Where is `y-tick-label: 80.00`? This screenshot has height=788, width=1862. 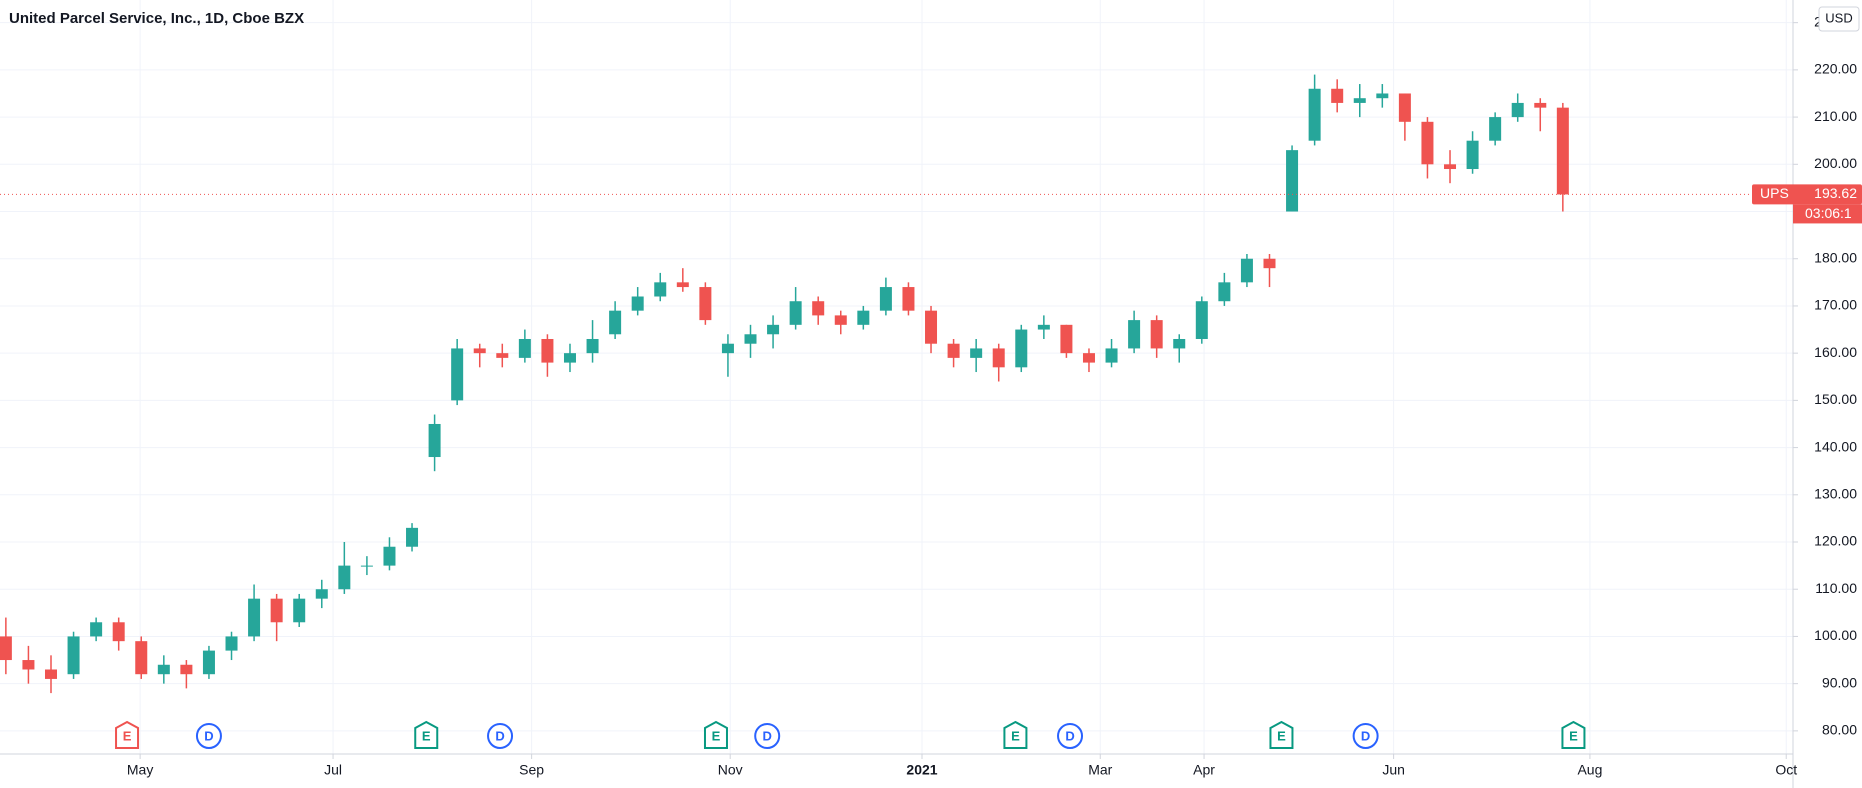 y-tick-label: 80.00 is located at coordinates (1839, 730).